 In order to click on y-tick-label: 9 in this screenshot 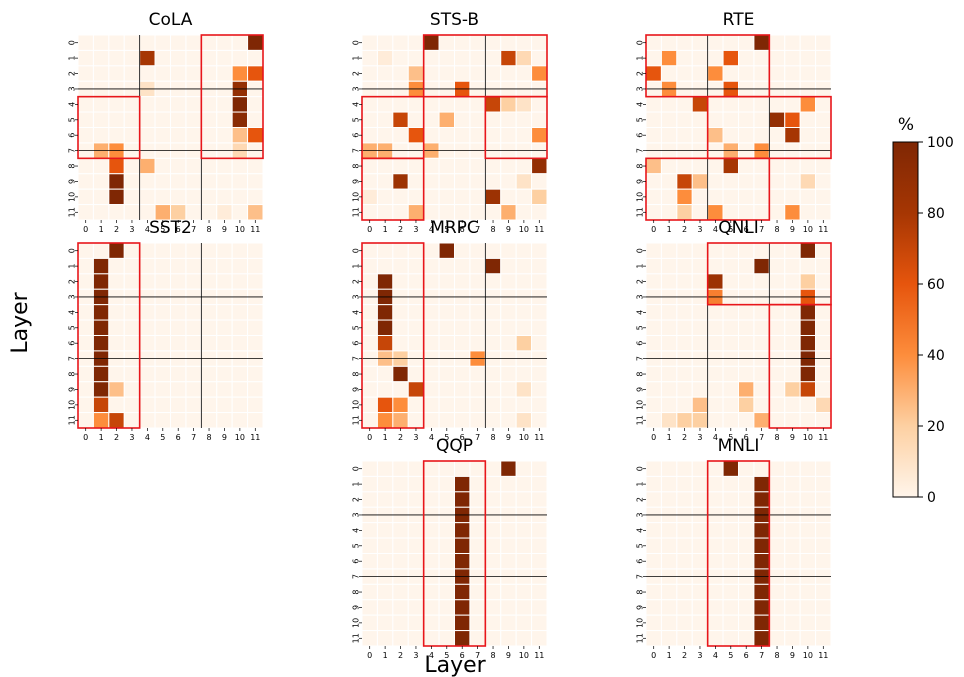, I will do `click(356, 607)`.